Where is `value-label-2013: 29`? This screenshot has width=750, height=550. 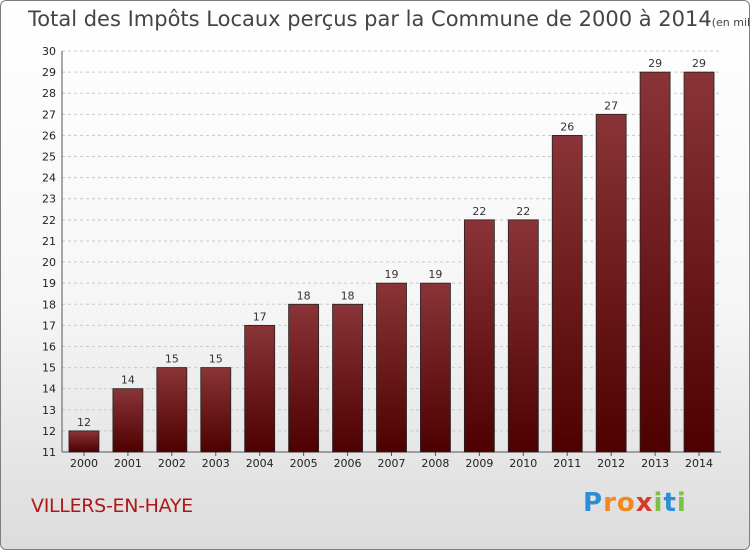 value-label-2013: 29 is located at coordinates (655, 63).